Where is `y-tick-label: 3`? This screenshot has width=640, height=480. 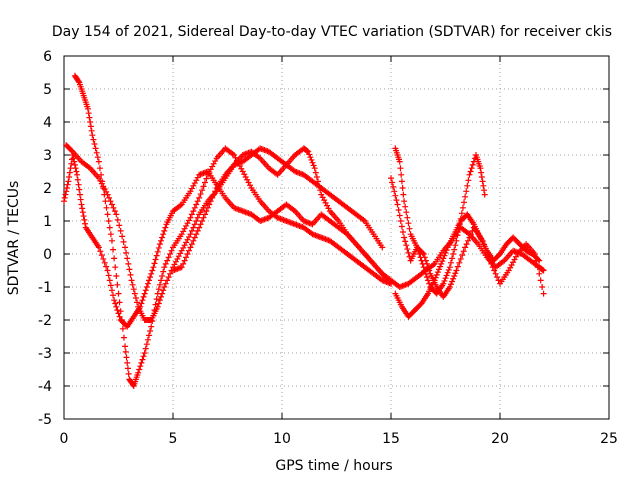 y-tick-label: 3 is located at coordinates (47, 156).